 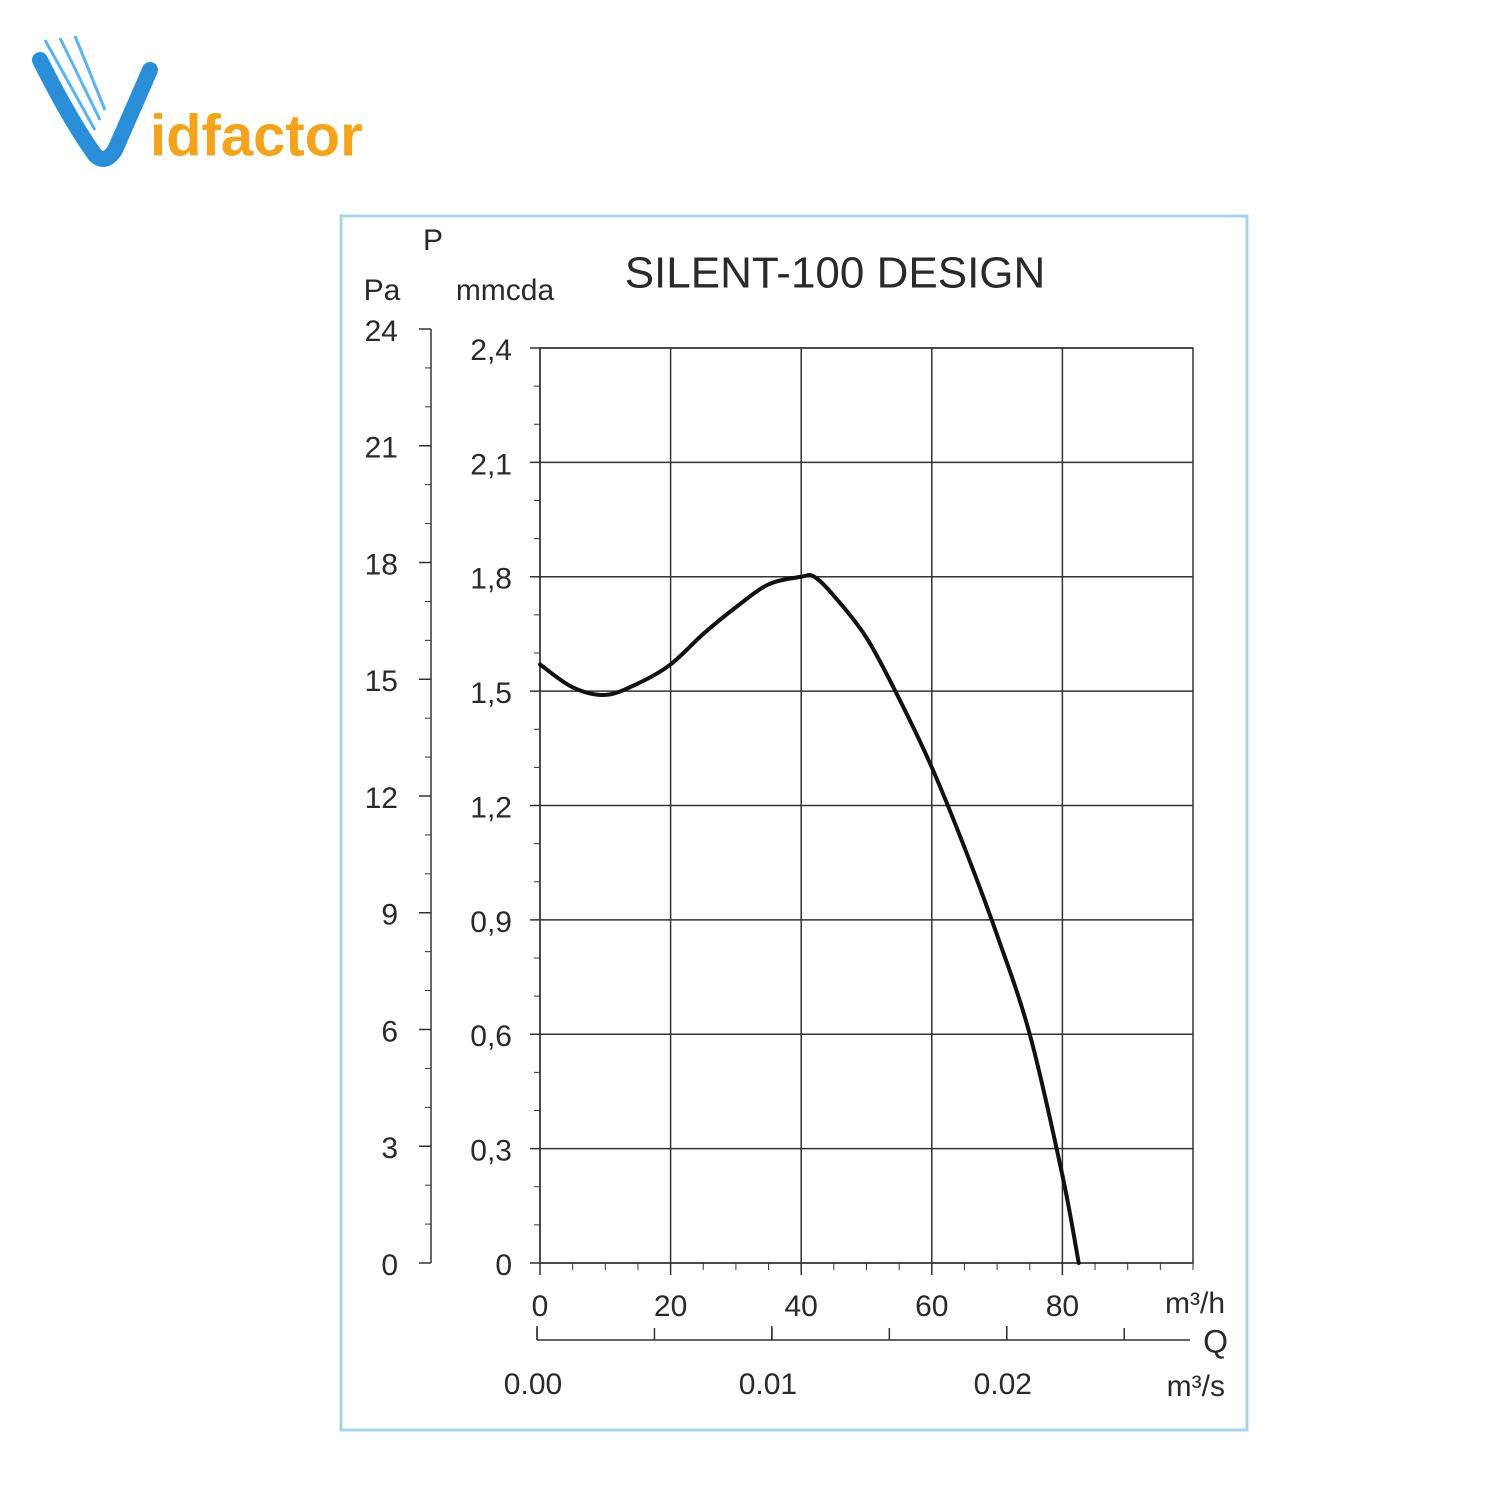 What do you see at coordinates (389, 1265) in the screenshot?
I see `y2-tick-label: 0` at bounding box center [389, 1265].